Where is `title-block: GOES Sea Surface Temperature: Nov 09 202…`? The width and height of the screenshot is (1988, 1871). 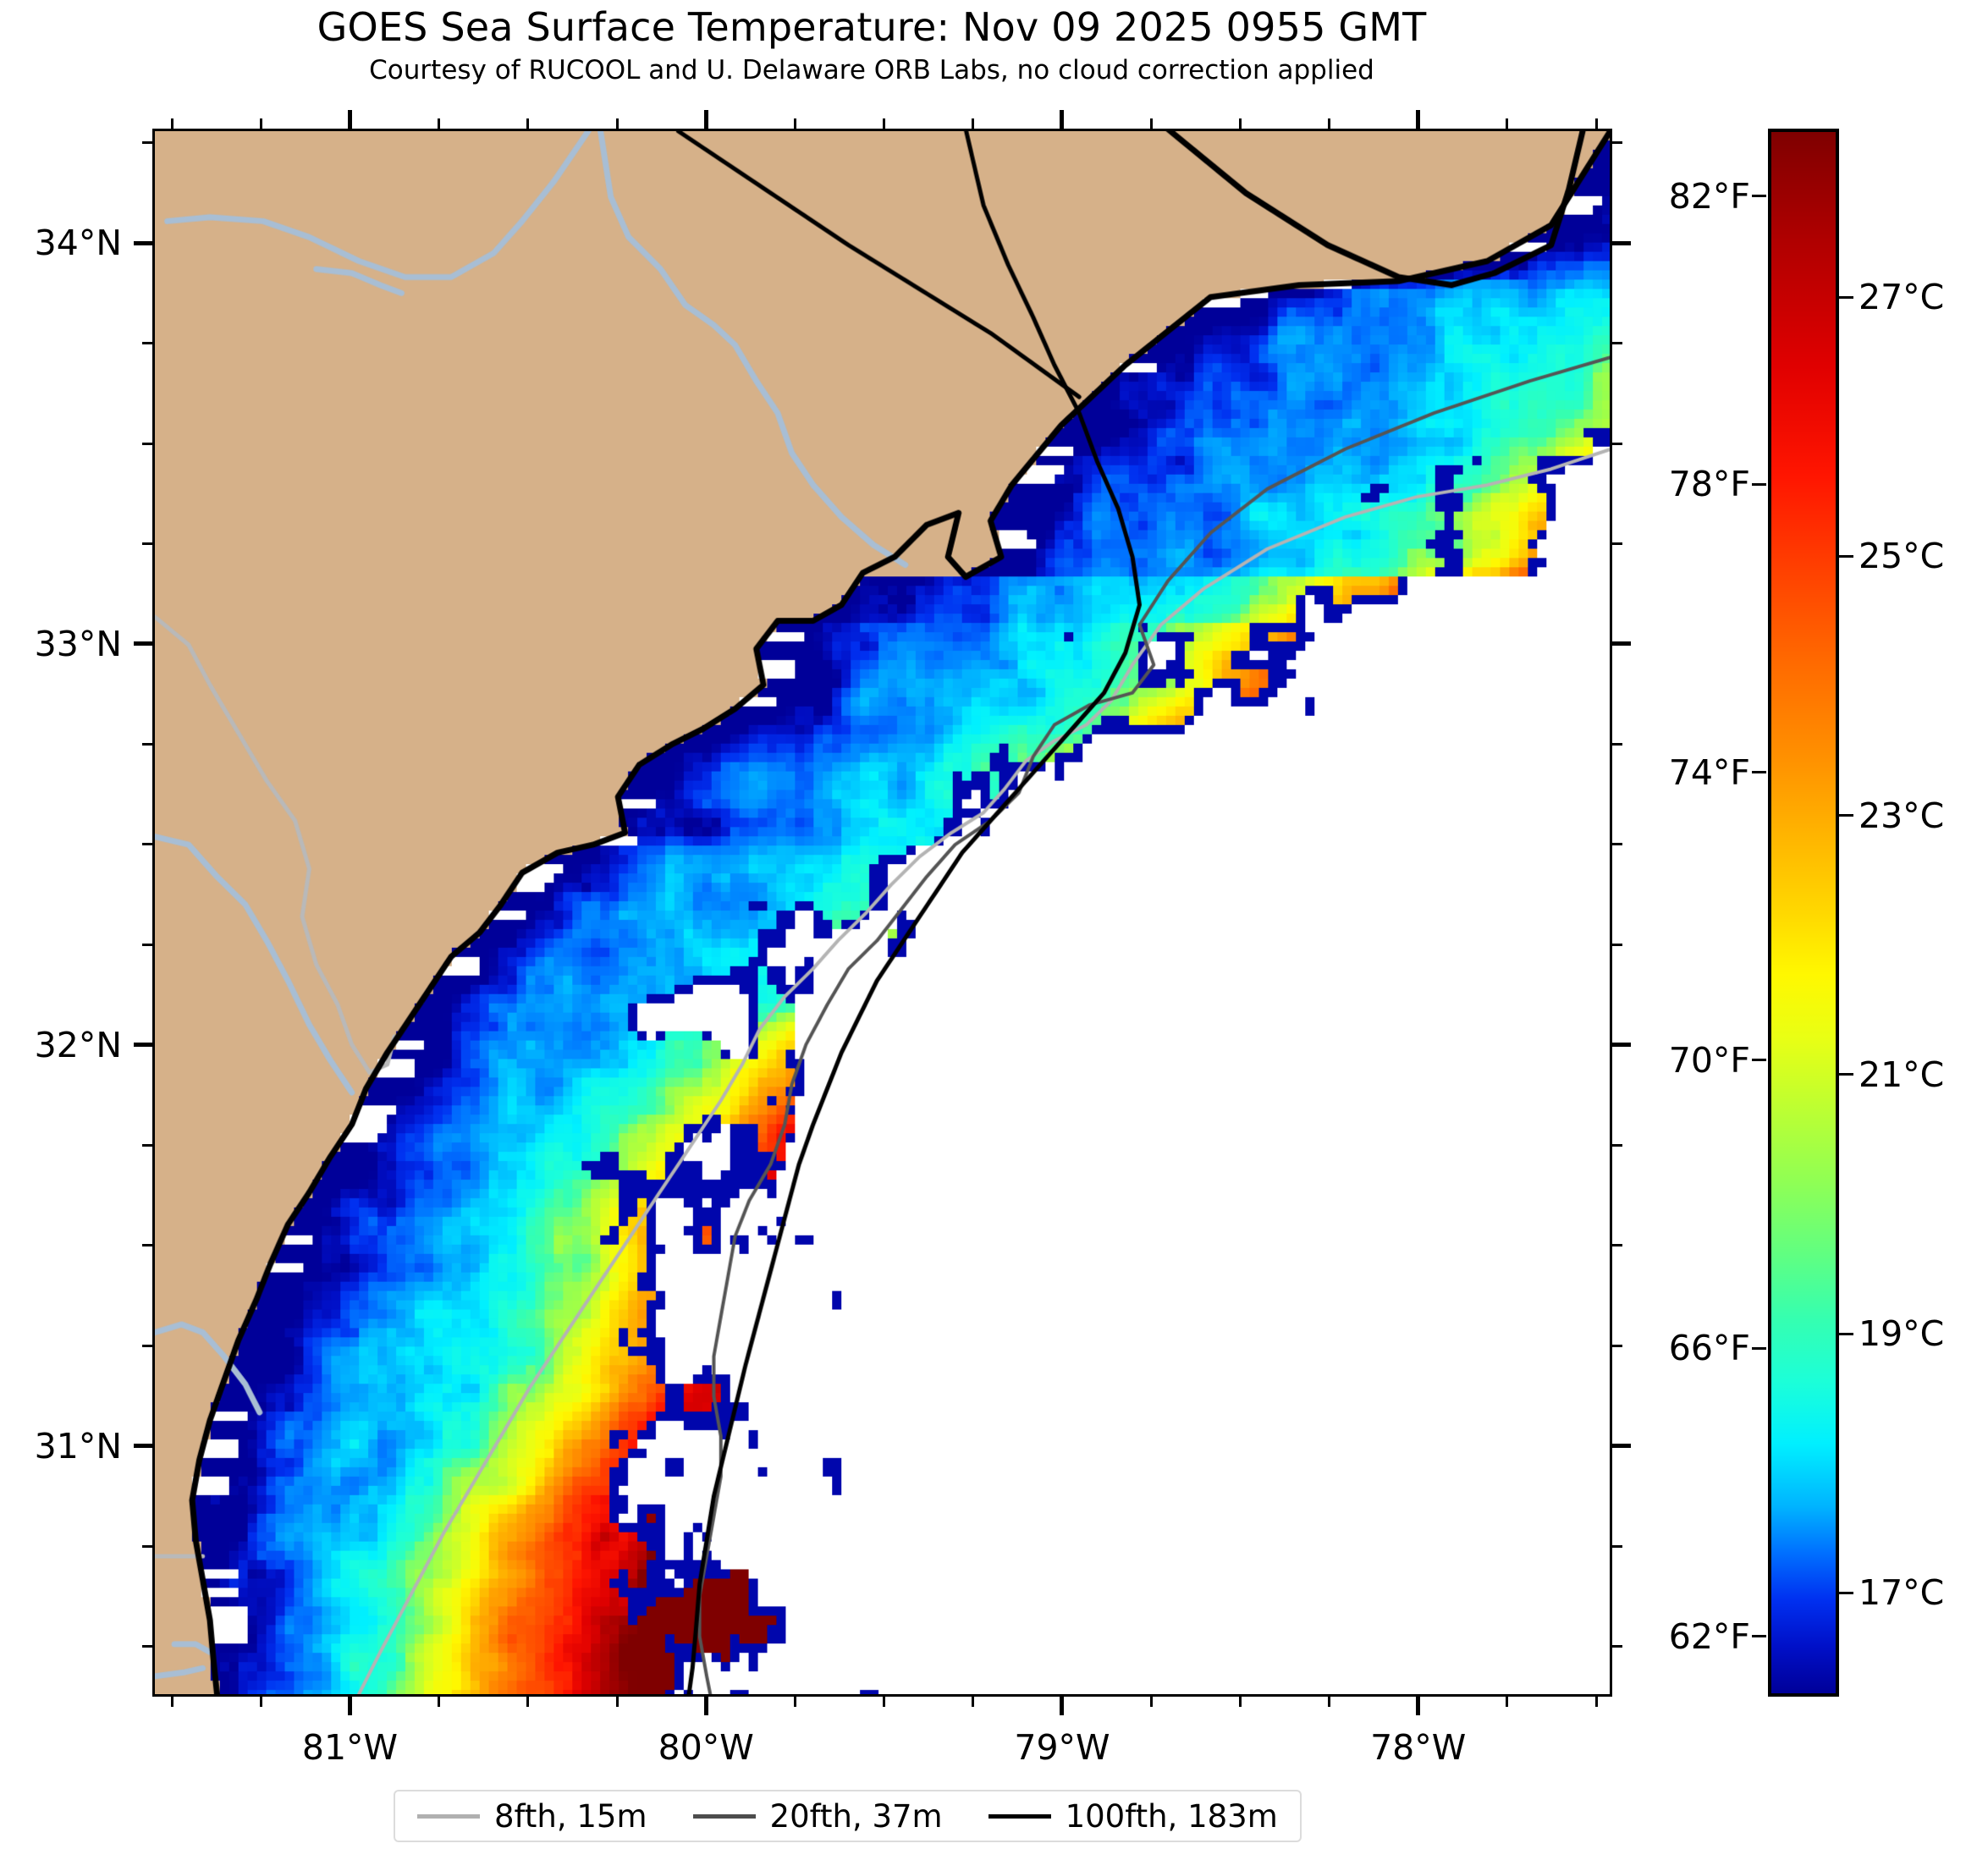 title-block: GOES Sea Surface Temperature: Nov 09 202… is located at coordinates (871, 45).